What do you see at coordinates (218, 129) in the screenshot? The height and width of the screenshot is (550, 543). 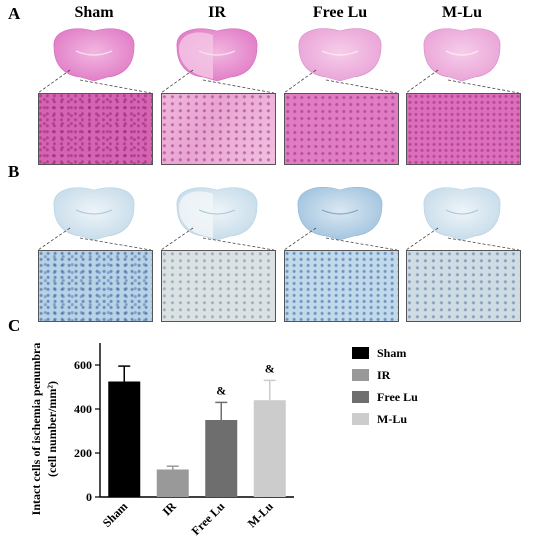 I see `he-zoom-ir` at bounding box center [218, 129].